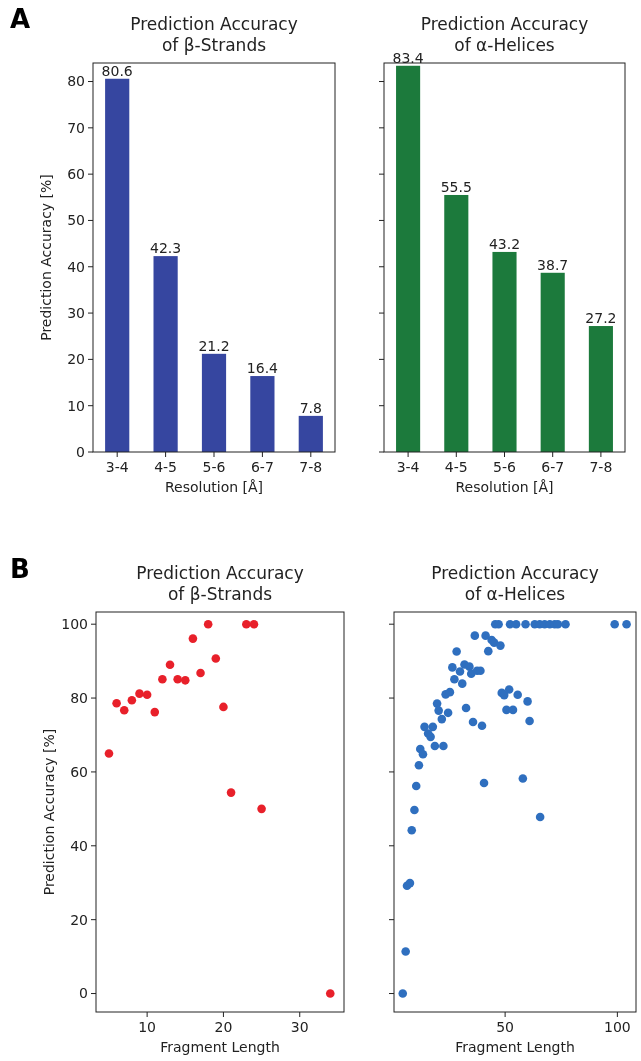 The width and height of the screenshot is (641, 1061). Describe the element at coordinates (20, 19) in the screenshot. I see `text: A` at that location.